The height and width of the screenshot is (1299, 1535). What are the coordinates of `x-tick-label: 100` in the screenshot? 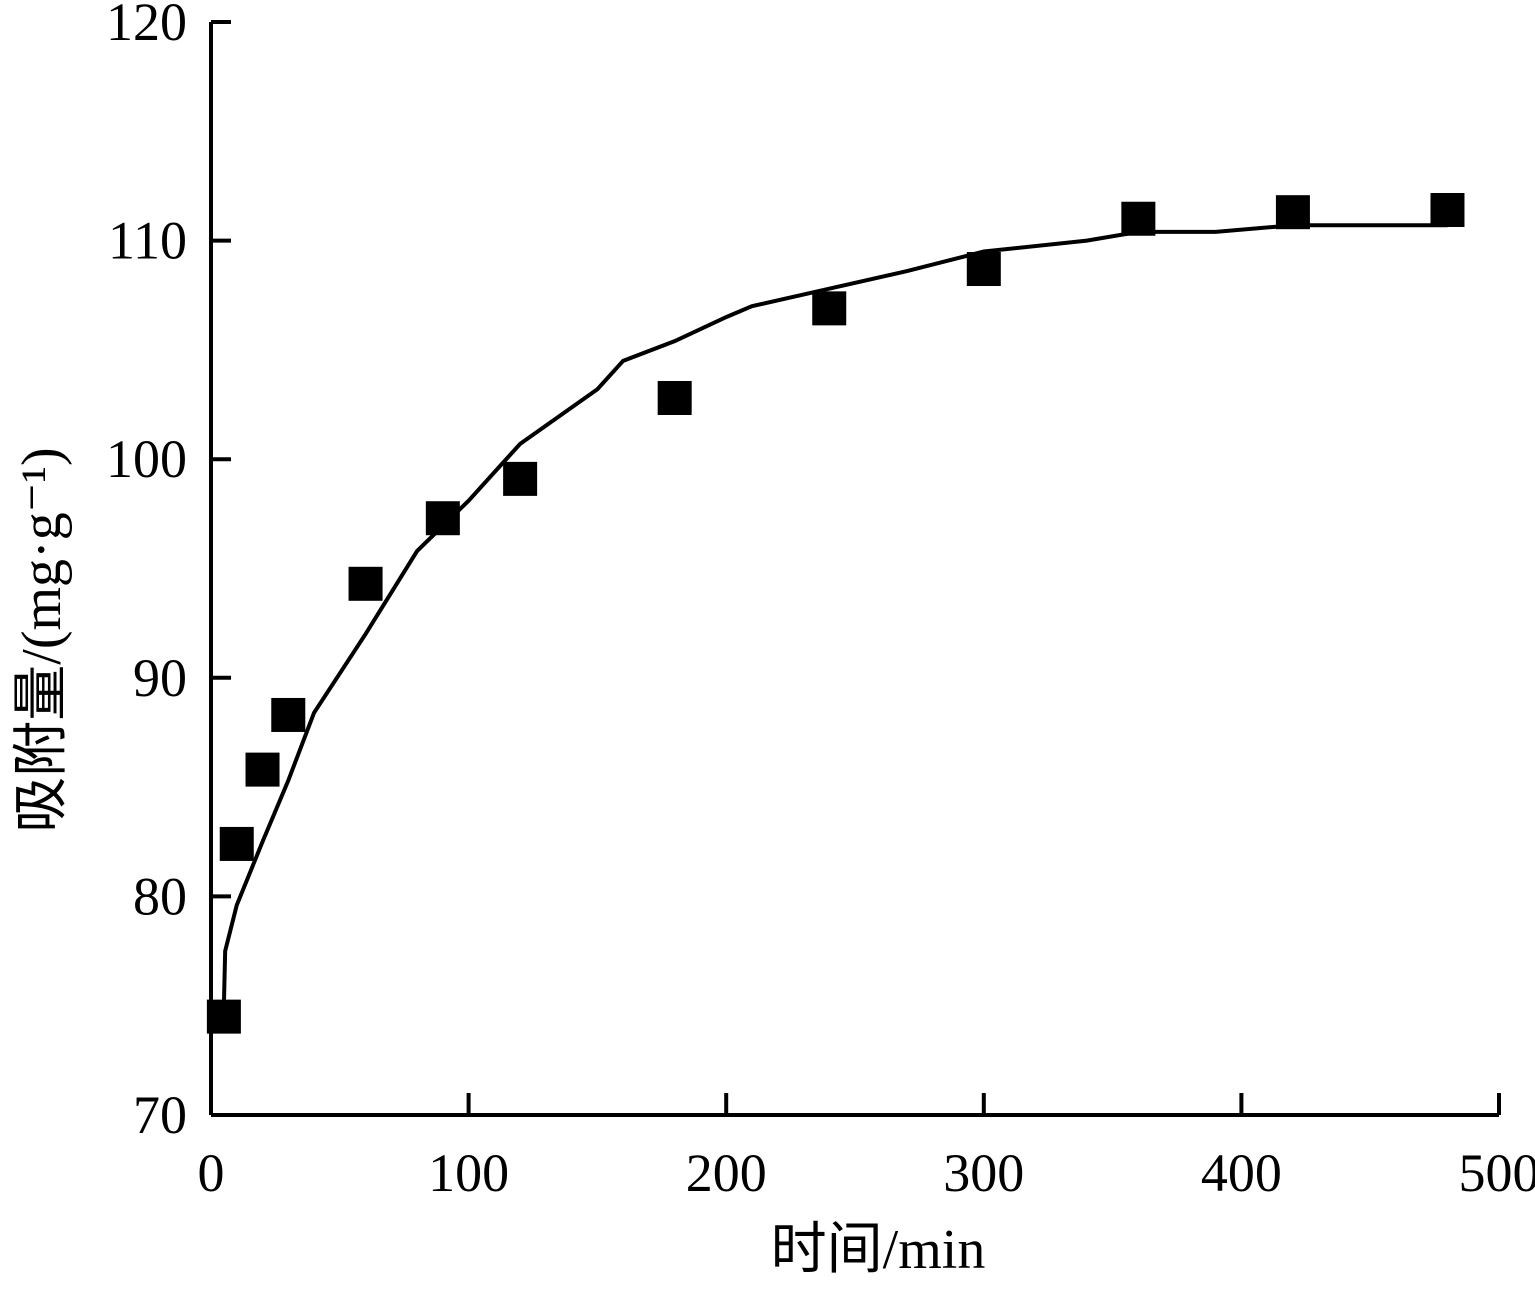 It's located at (468, 1173).